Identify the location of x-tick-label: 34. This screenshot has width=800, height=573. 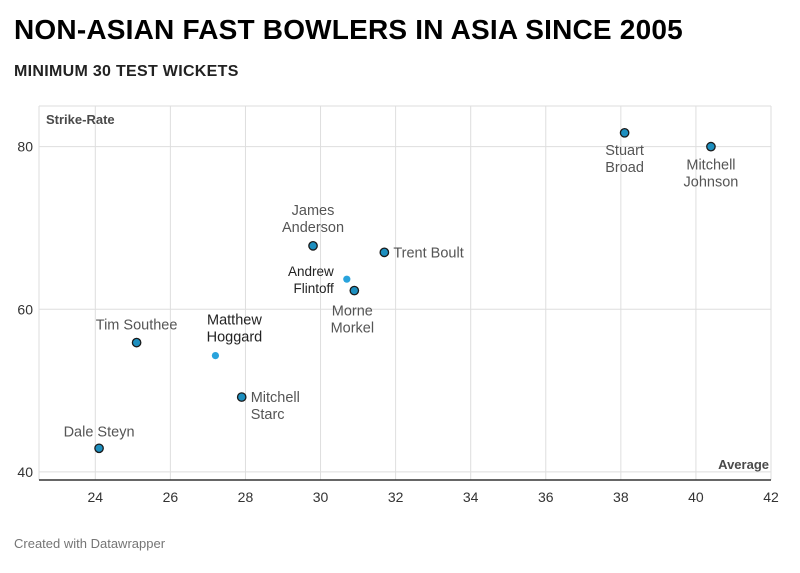
(471, 497).